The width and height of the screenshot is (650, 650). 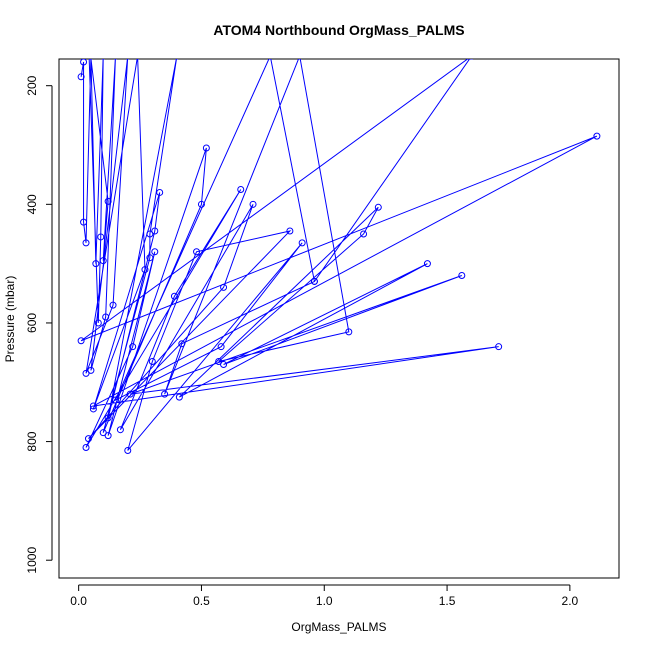 I want to click on x-tick-label: 0.0, so click(x=78, y=601).